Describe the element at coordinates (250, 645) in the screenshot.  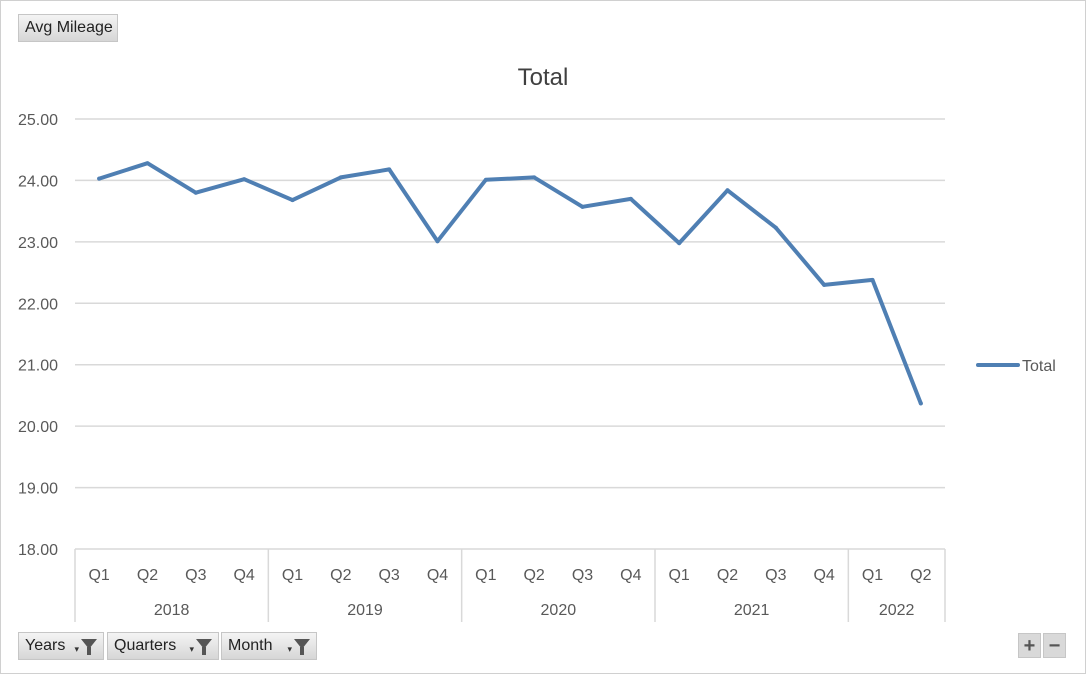
I see `month-field-label: Month` at that location.